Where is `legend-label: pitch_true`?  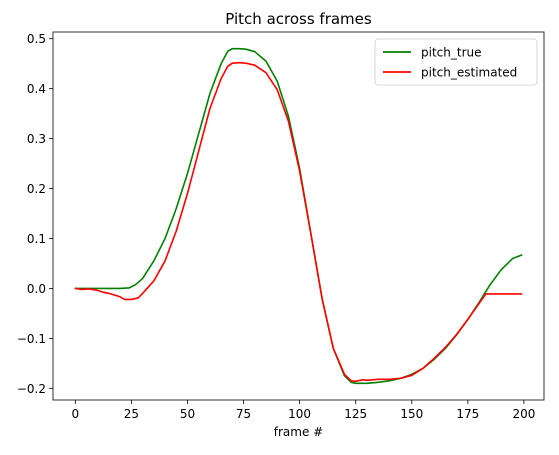
legend-label: pitch_true is located at coordinates (451, 53).